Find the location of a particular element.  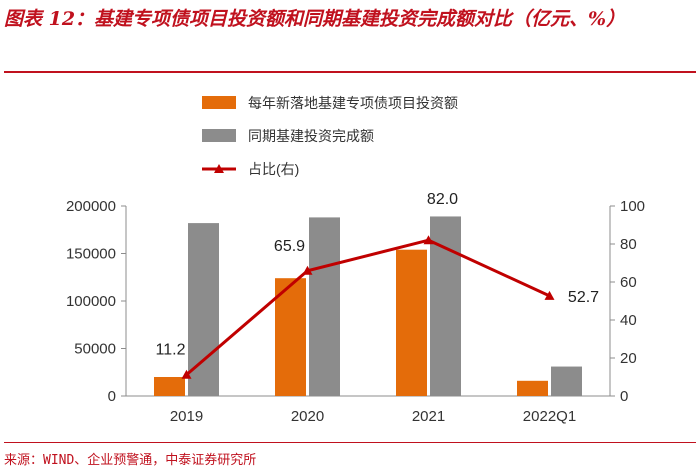

legend-swatch-bar1 is located at coordinates (219, 102).